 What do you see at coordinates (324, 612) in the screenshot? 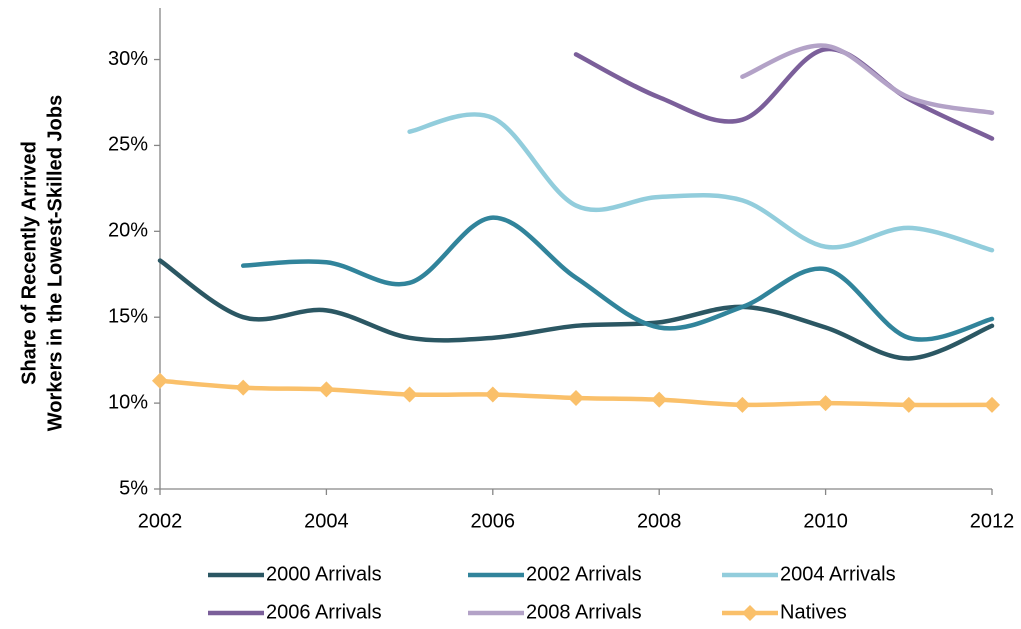
I see `legend-label: 2006 Arrivals` at bounding box center [324, 612].